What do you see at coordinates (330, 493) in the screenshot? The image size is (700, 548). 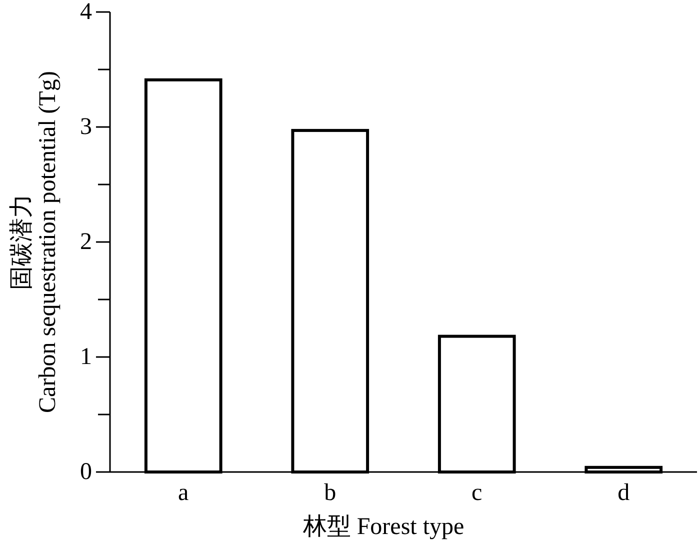 I see `x-tick-label: b` at bounding box center [330, 493].